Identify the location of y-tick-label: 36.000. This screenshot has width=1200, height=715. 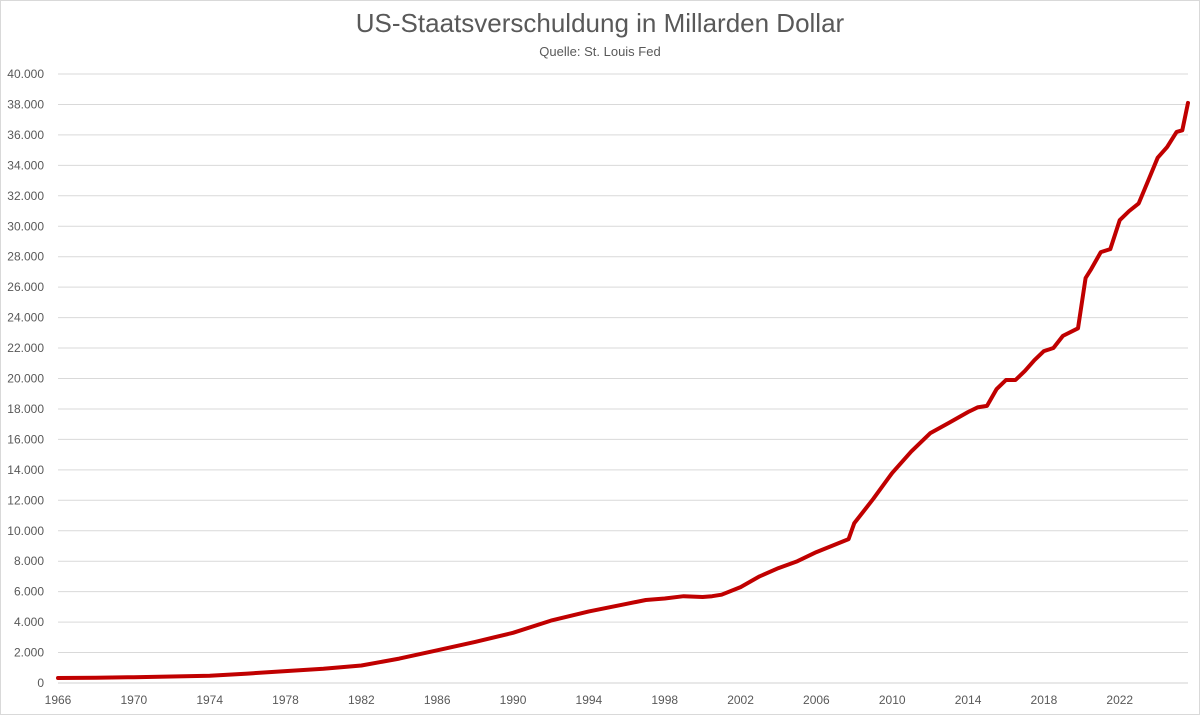
(25, 135).